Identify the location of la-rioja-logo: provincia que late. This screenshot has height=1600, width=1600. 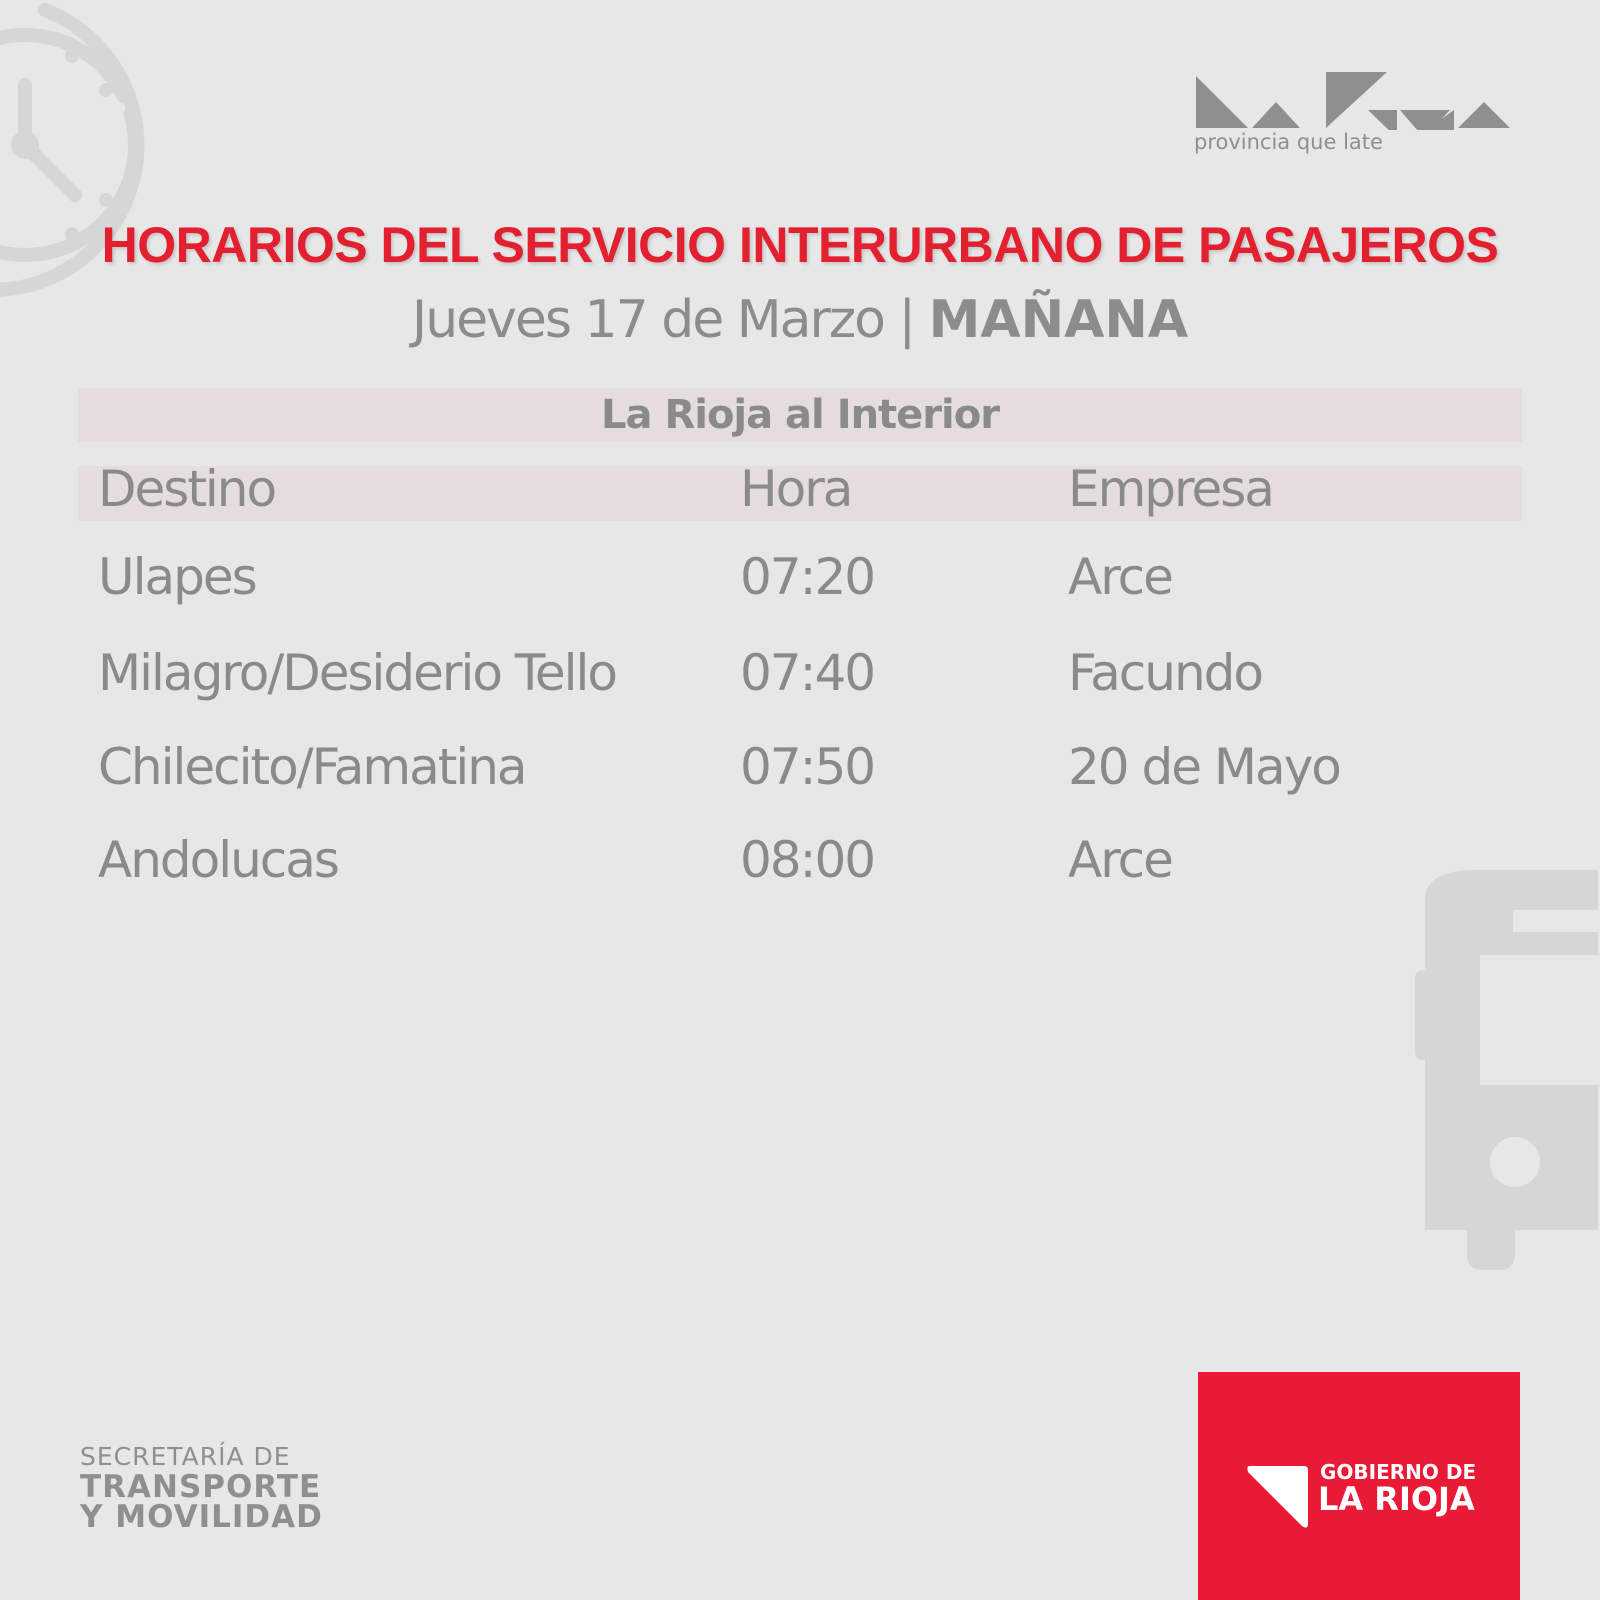
(1362, 115).